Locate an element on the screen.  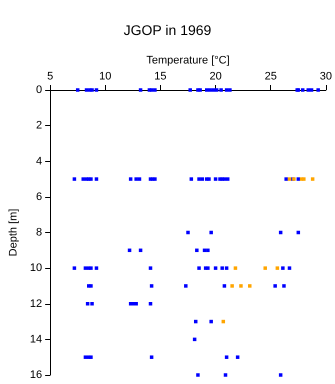
y-tick-label: 12 is located at coordinates (36, 304).